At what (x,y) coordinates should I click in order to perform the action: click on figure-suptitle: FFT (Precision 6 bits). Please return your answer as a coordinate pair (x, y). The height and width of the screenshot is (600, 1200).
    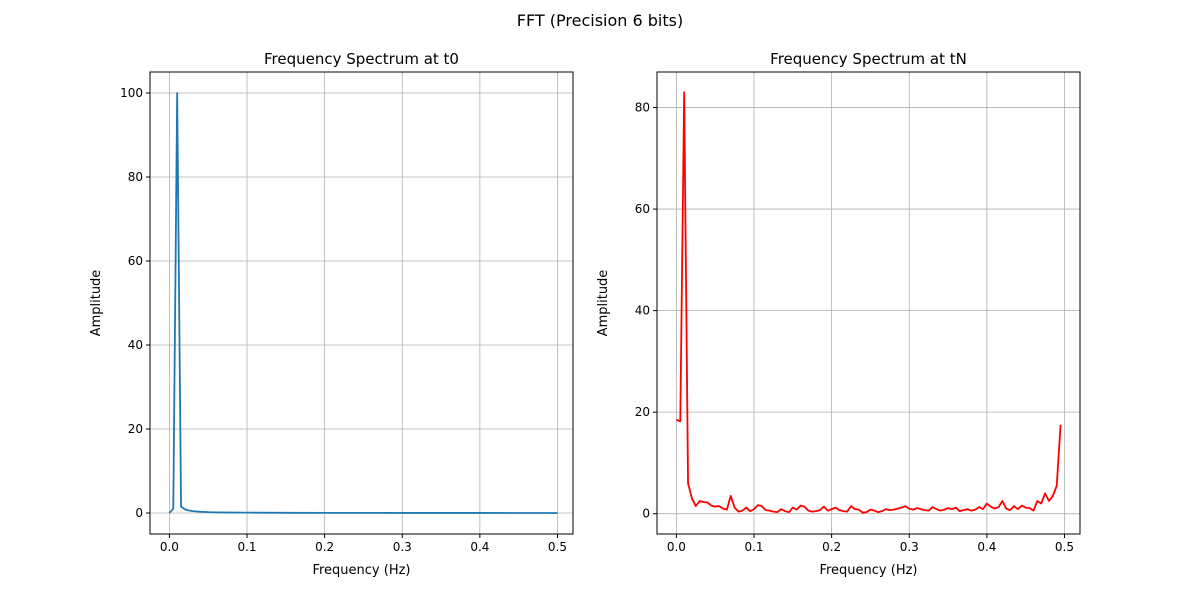
    Looking at the image, I should click on (600, 20).